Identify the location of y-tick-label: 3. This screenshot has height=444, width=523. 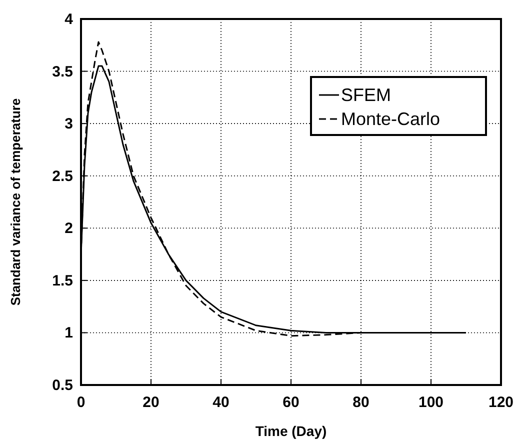
(68, 124).